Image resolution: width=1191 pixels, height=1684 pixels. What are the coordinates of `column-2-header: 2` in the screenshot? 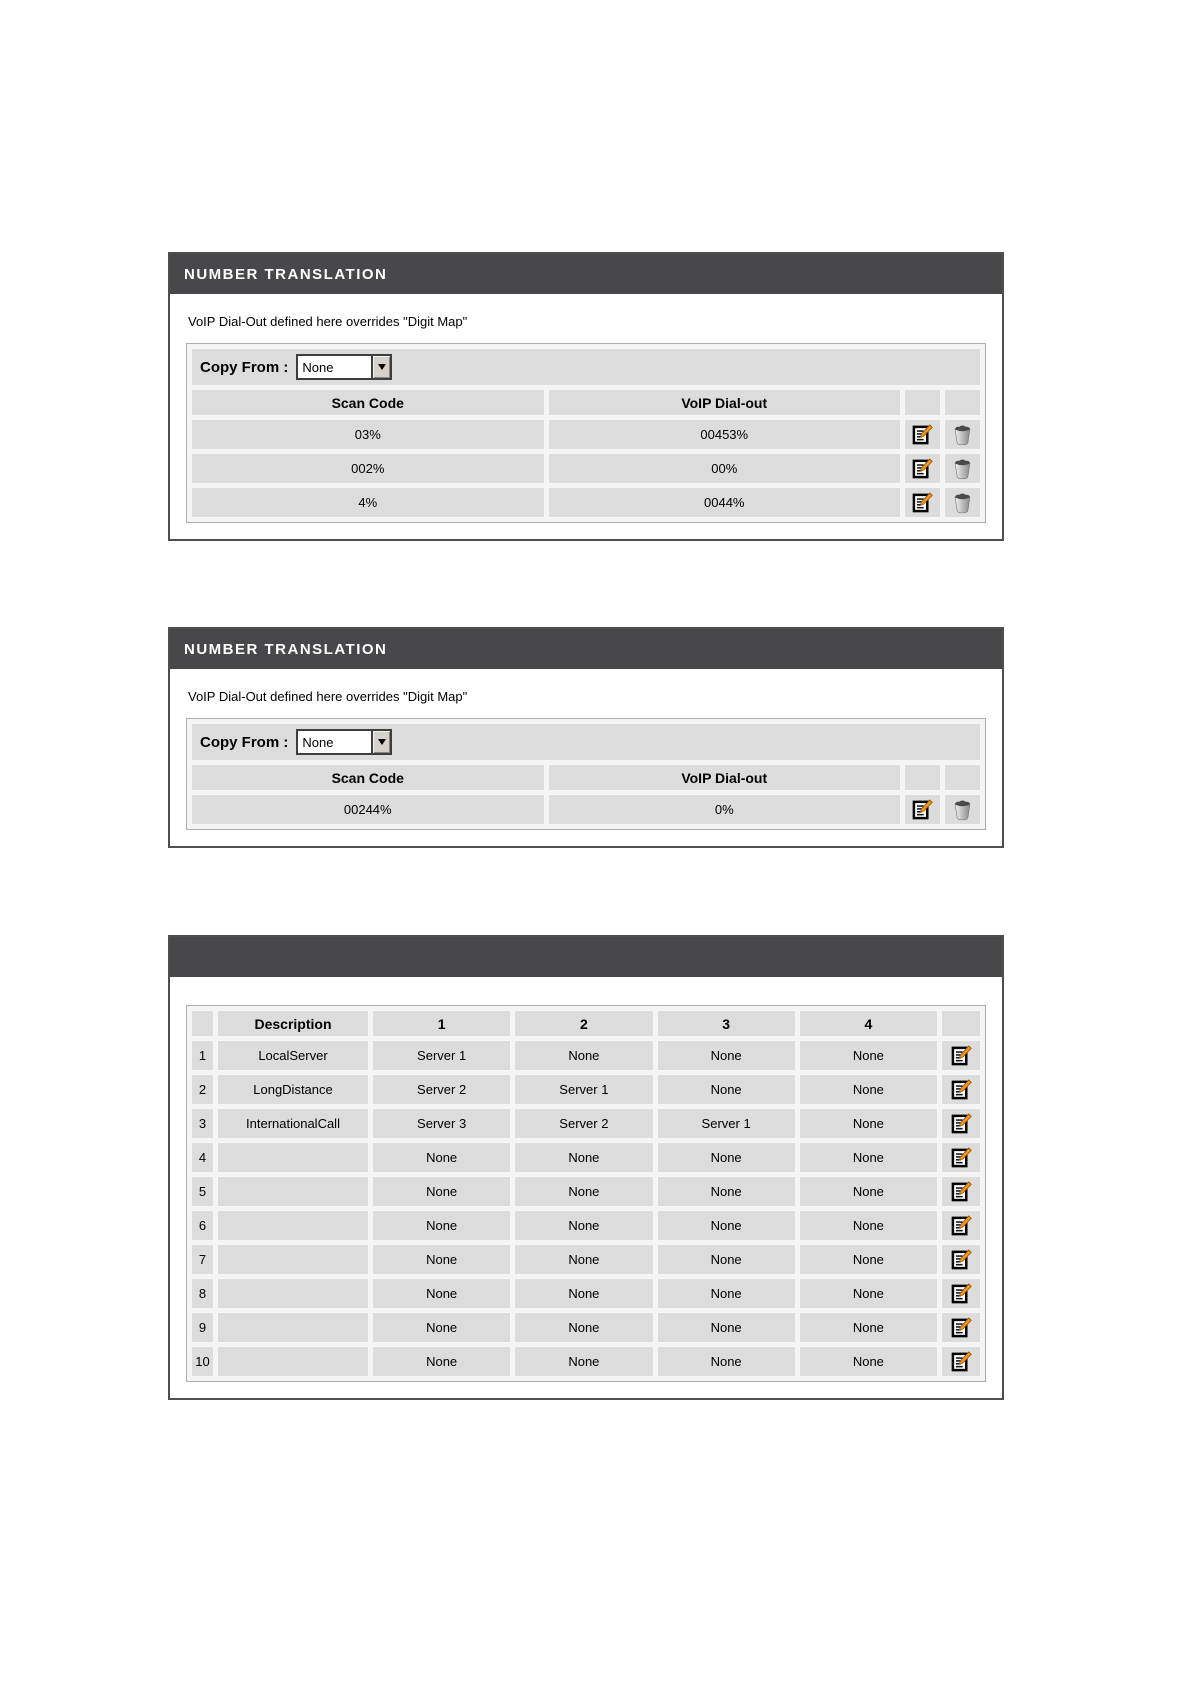 It's located at (584, 1023).